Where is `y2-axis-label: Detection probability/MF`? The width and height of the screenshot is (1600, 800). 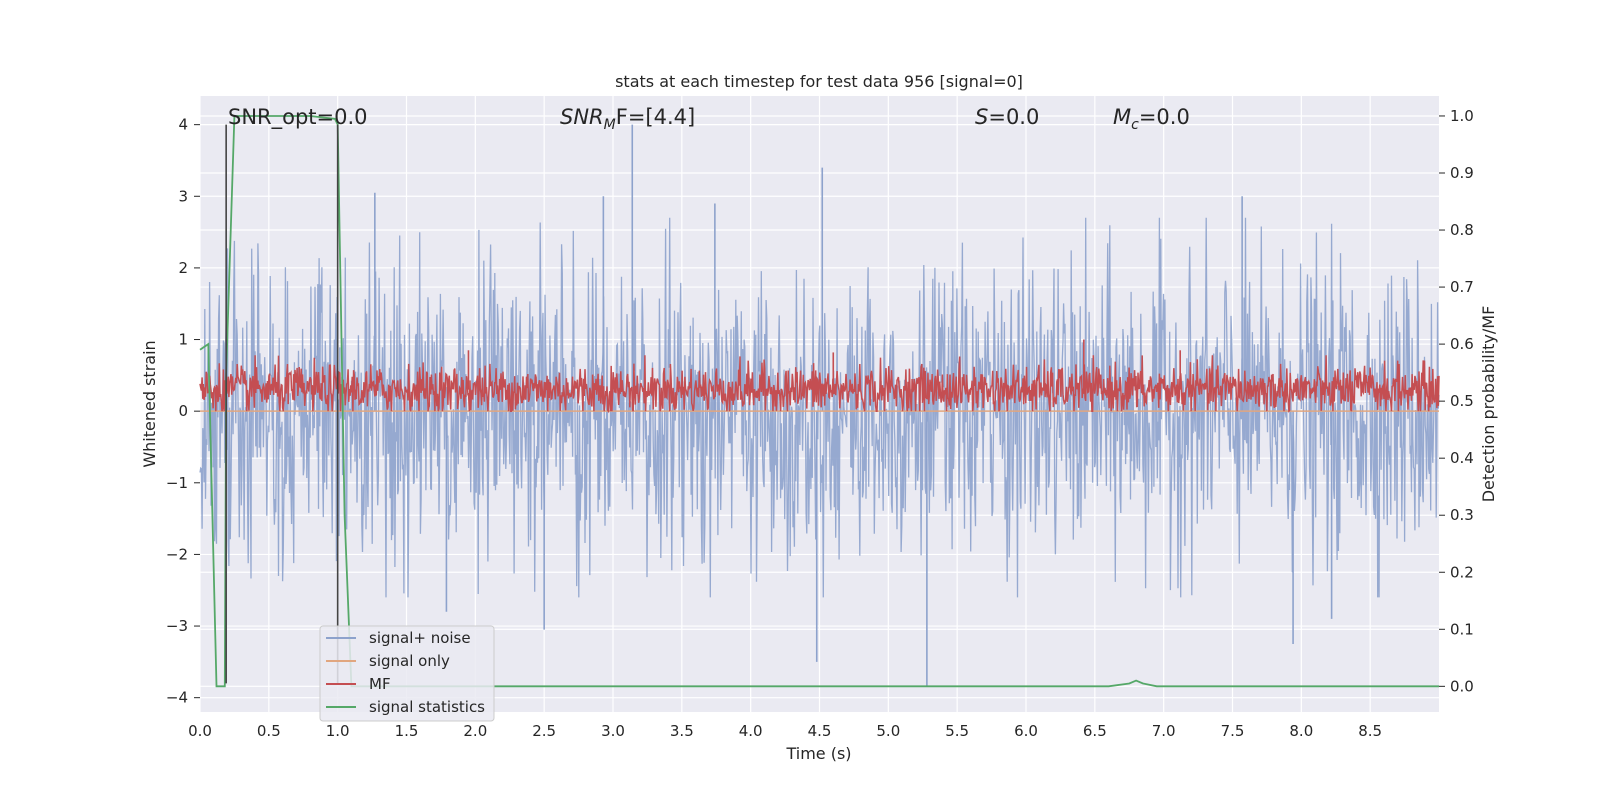 y2-axis-label: Detection probability/MF is located at coordinates (1488, 404).